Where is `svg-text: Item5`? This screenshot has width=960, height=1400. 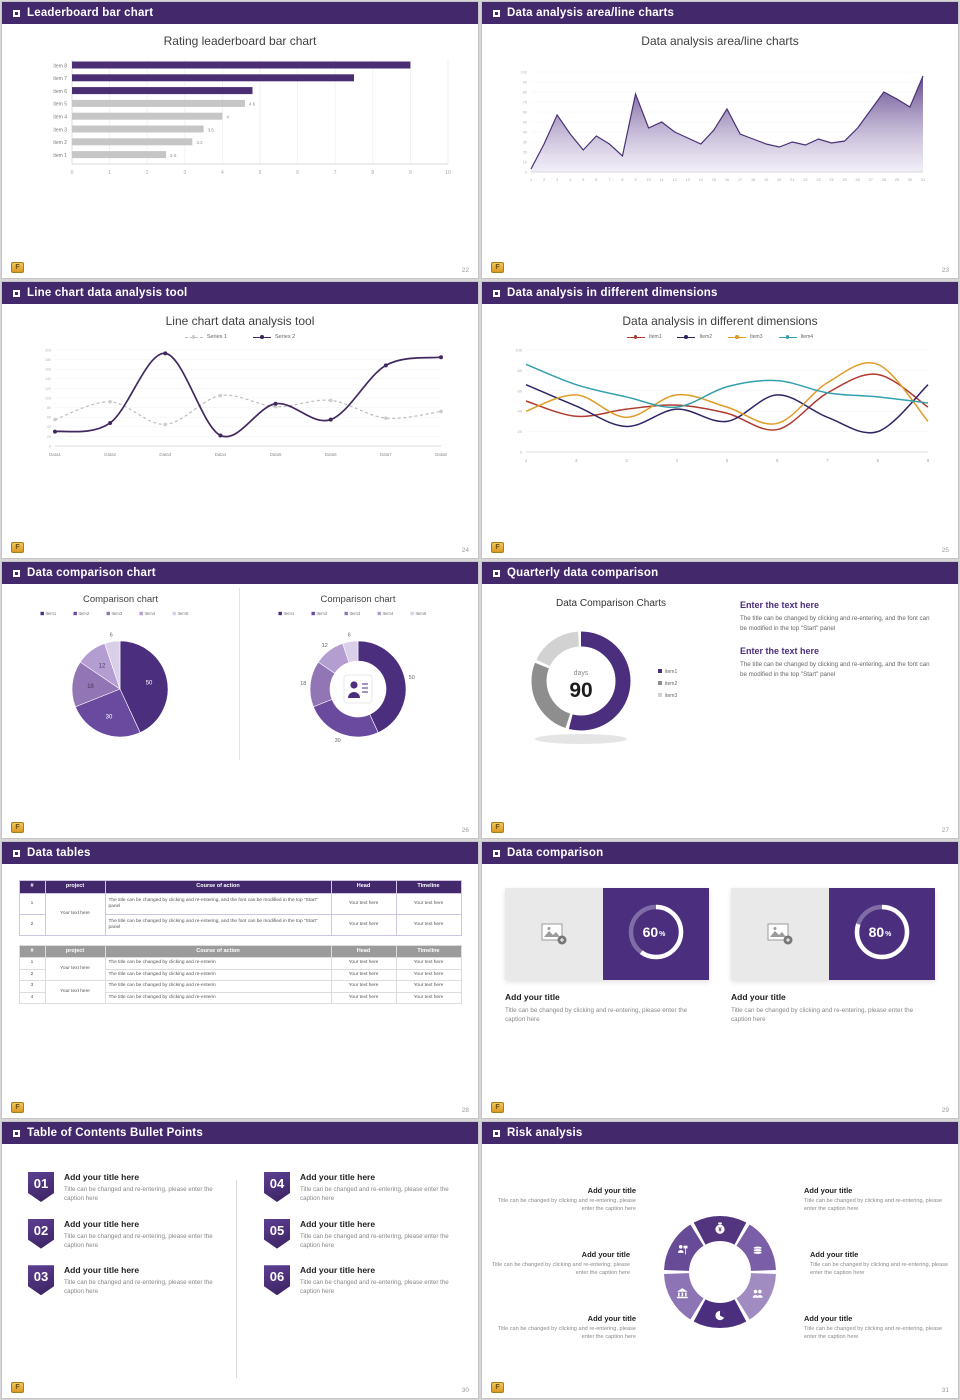 svg-text: Item5 is located at coordinates (421, 613).